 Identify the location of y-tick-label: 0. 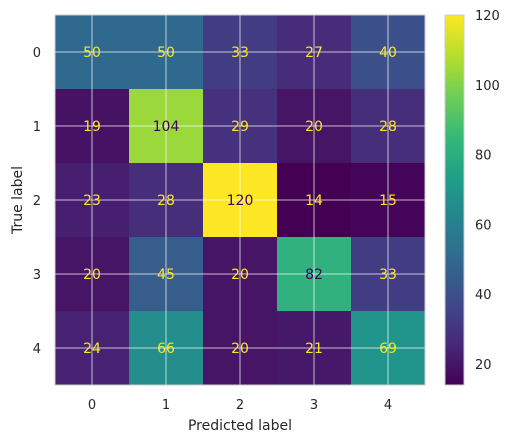
(37, 53).